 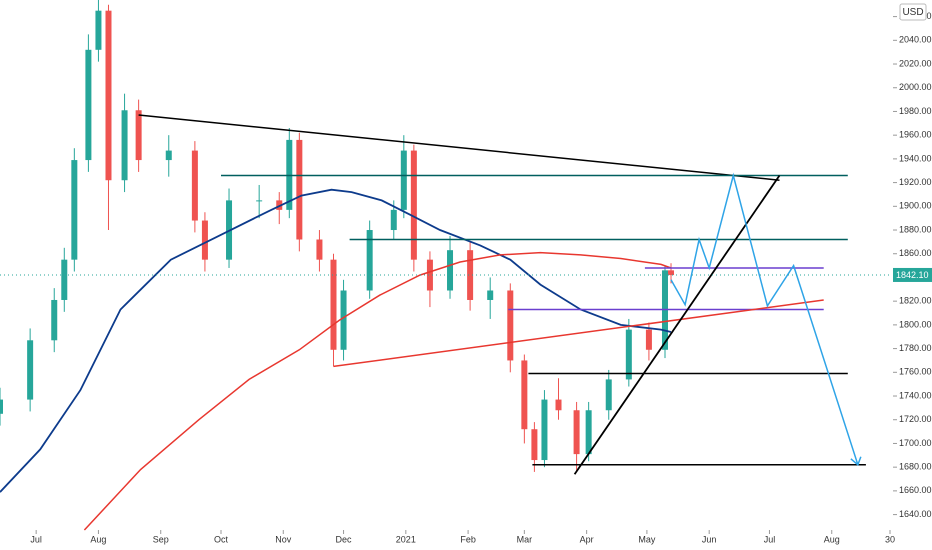 I want to click on x-tick-label: Oct, so click(x=221, y=539).